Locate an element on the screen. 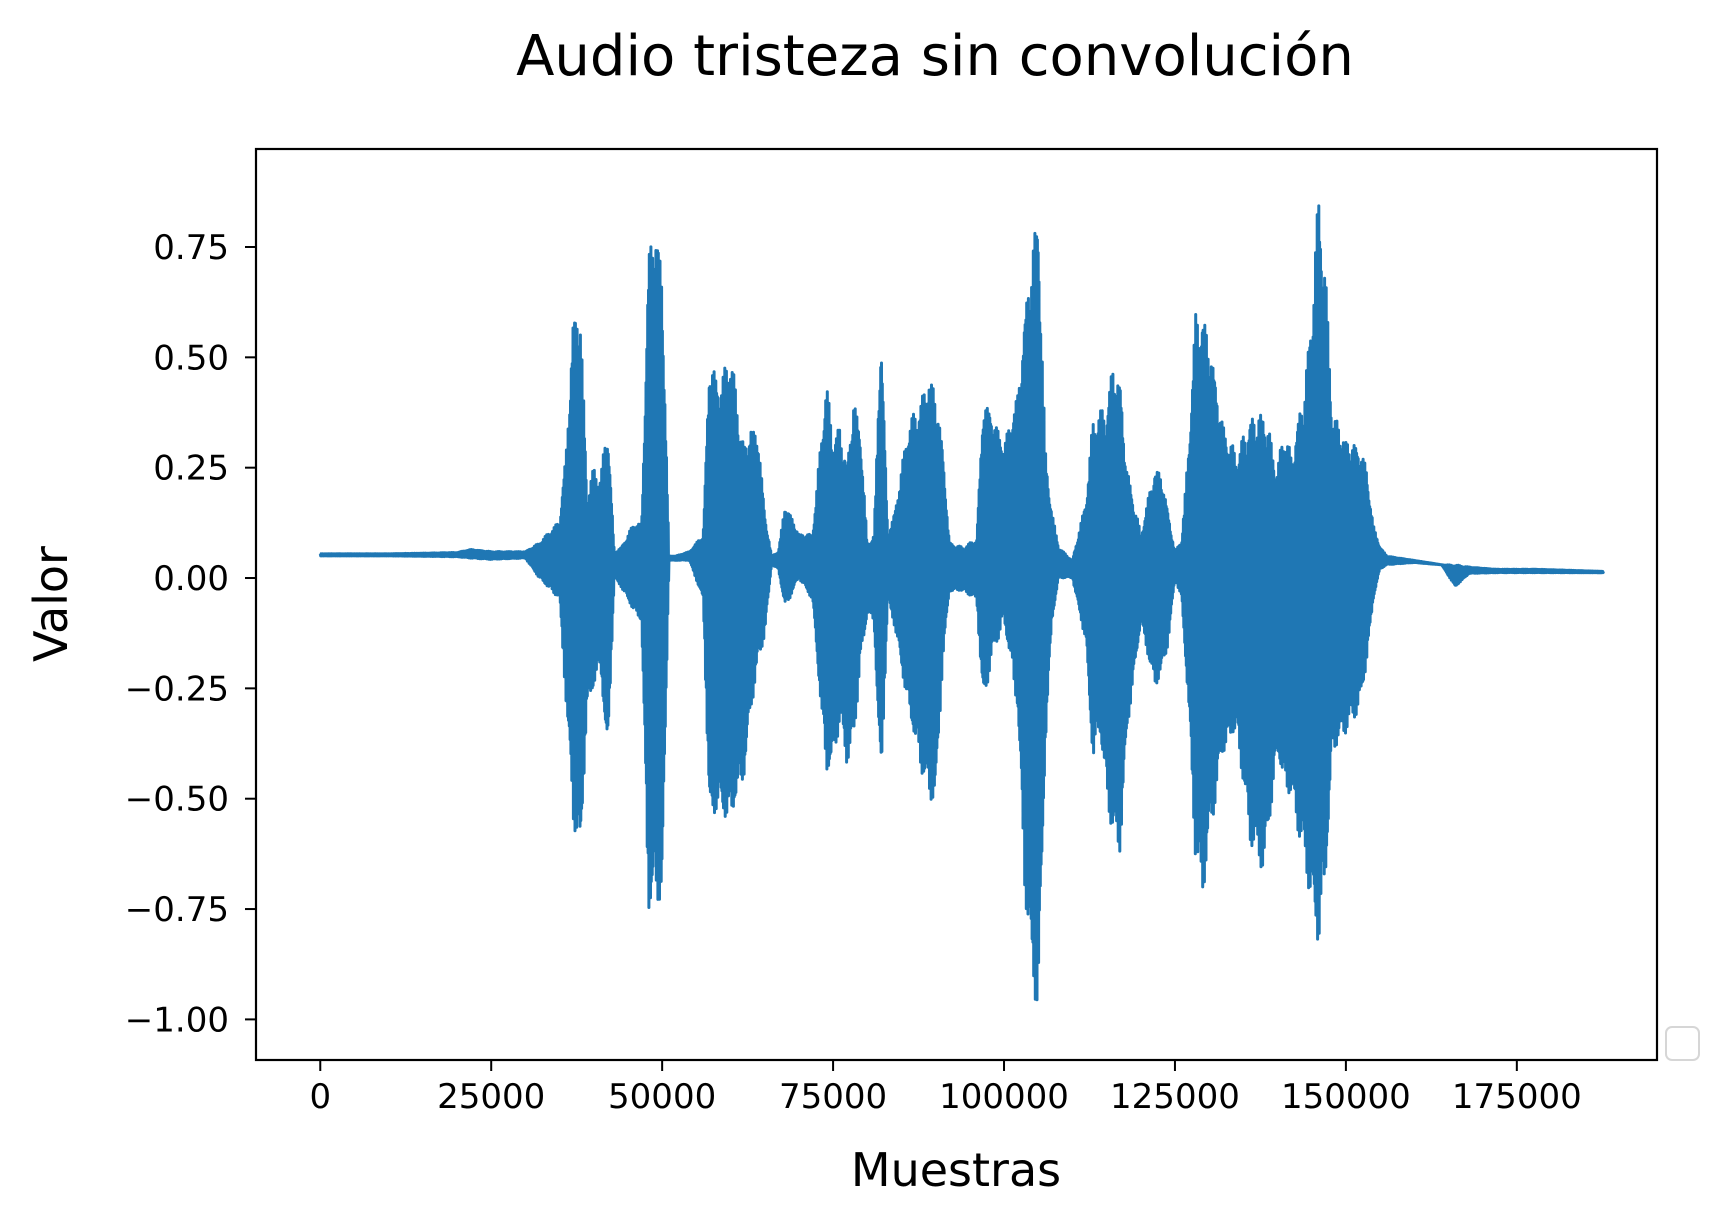 This screenshot has width=1720, height=1228. chart-title: Audio tristeza sin convolución is located at coordinates (935, 56).